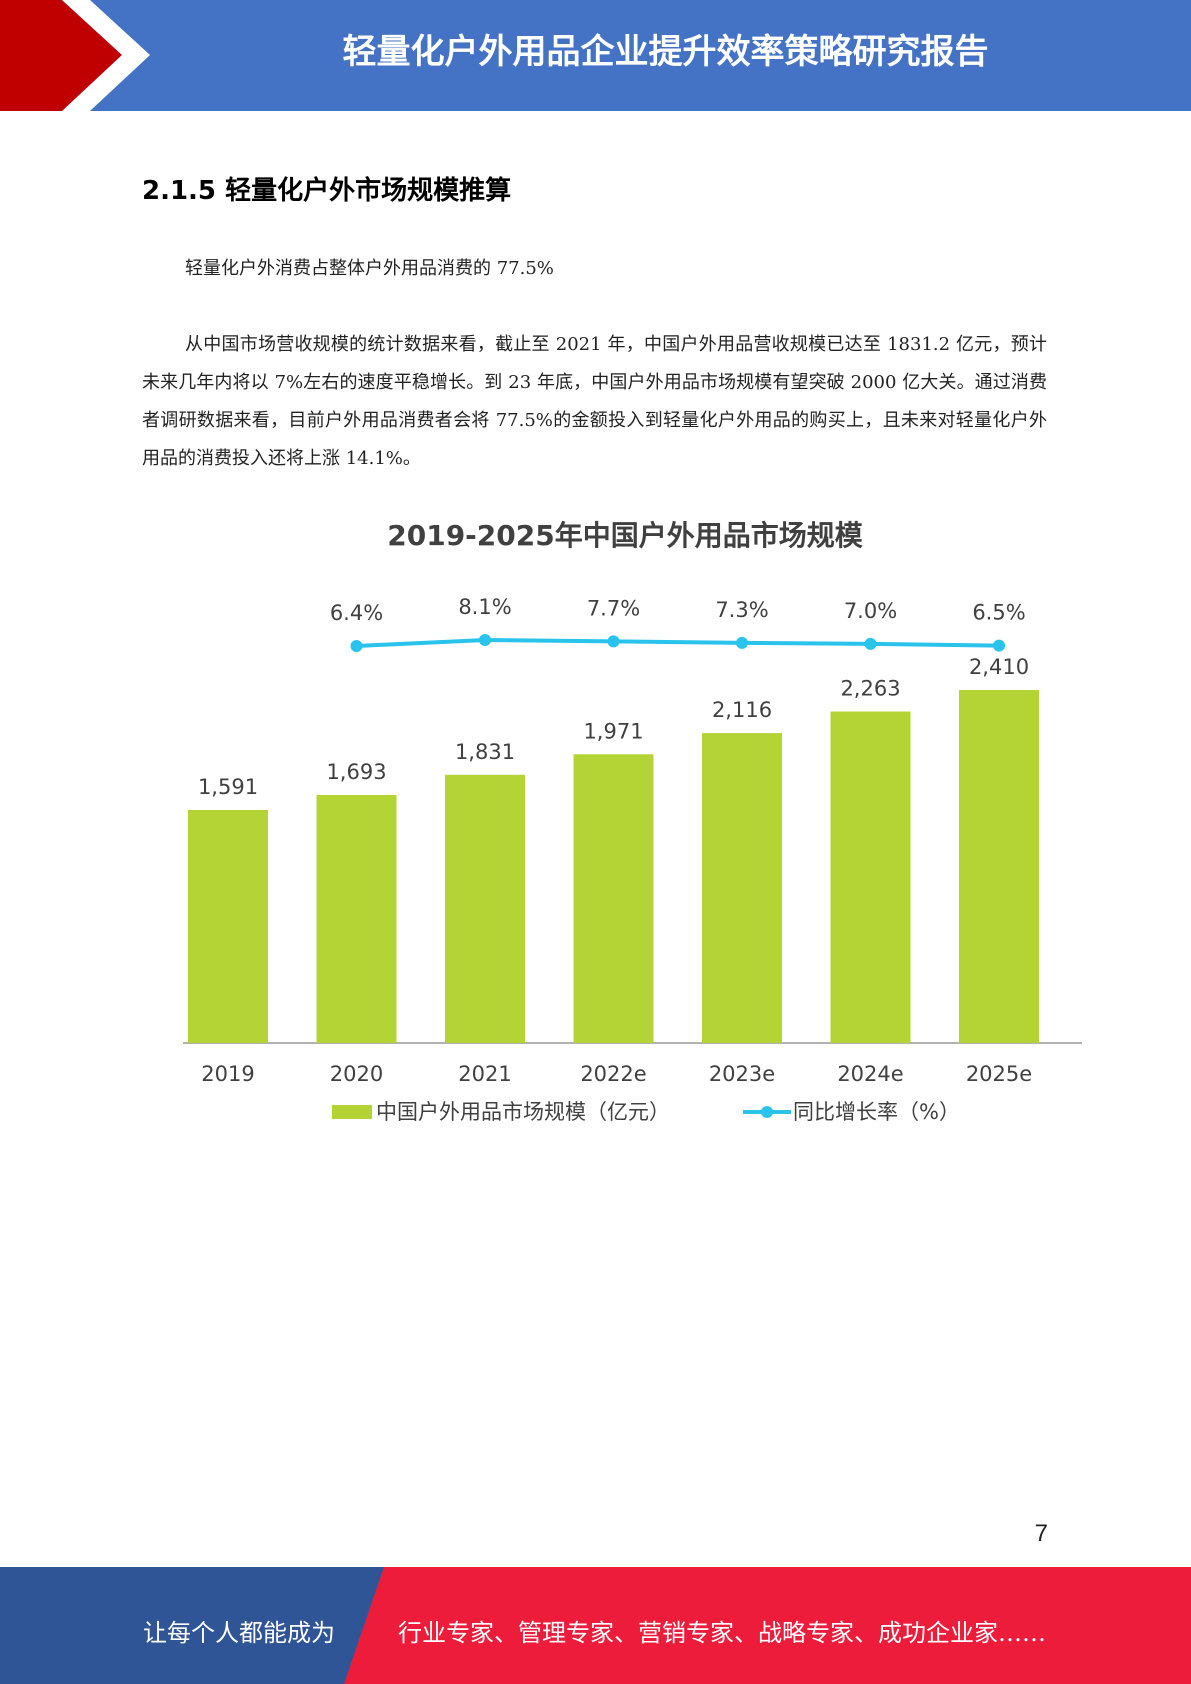  I want to click on growth-point-2025e, so click(999, 645).